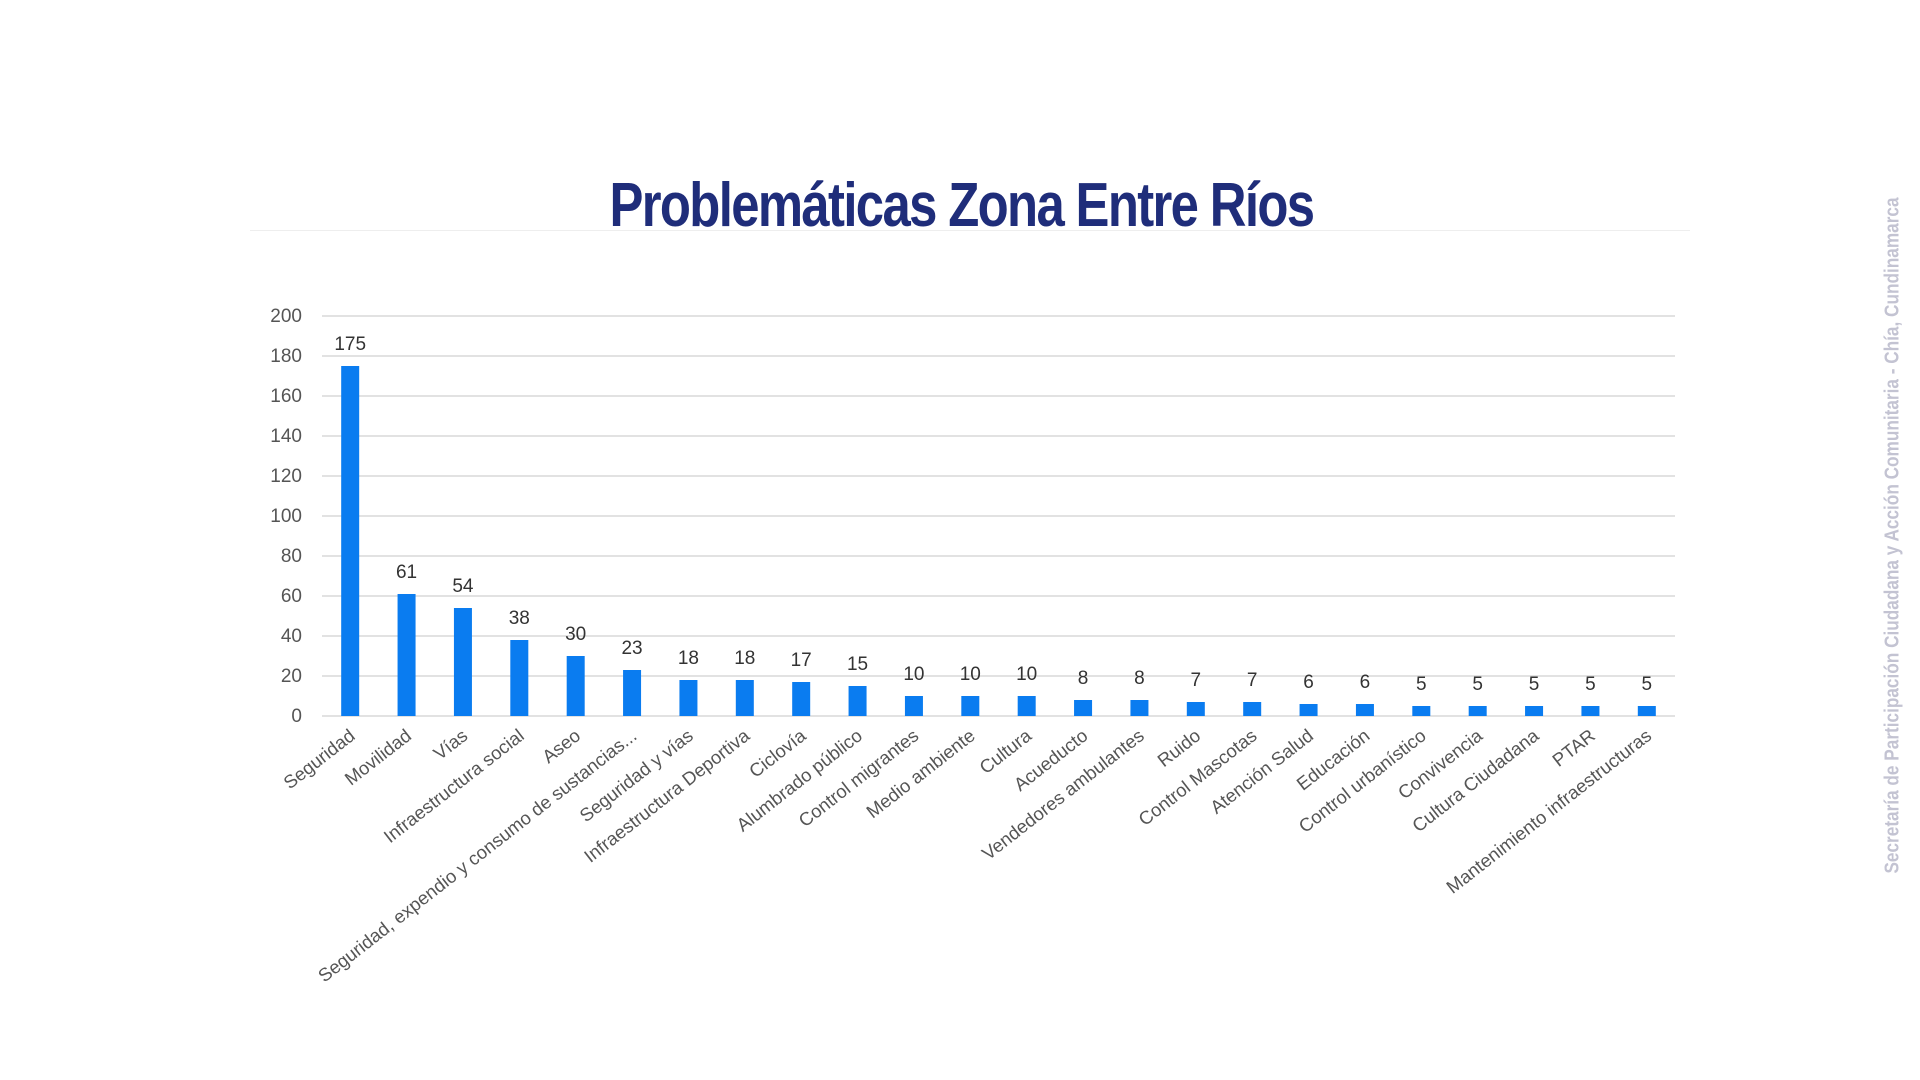  I want to click on bar-value-label: 61, so click(406, 572).